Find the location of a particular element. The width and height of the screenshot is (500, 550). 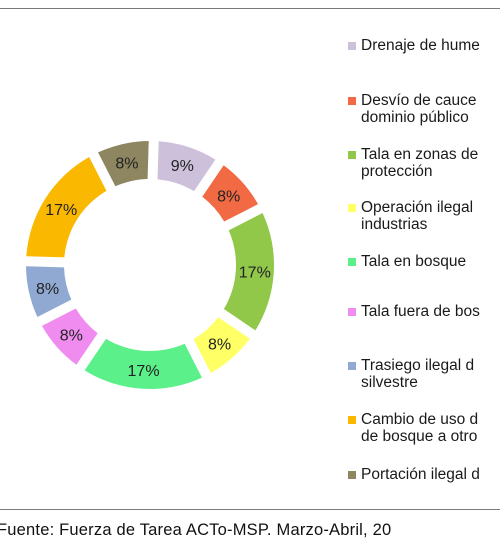

legend-item: Tala en bosque is located at coordinates (407, 261).